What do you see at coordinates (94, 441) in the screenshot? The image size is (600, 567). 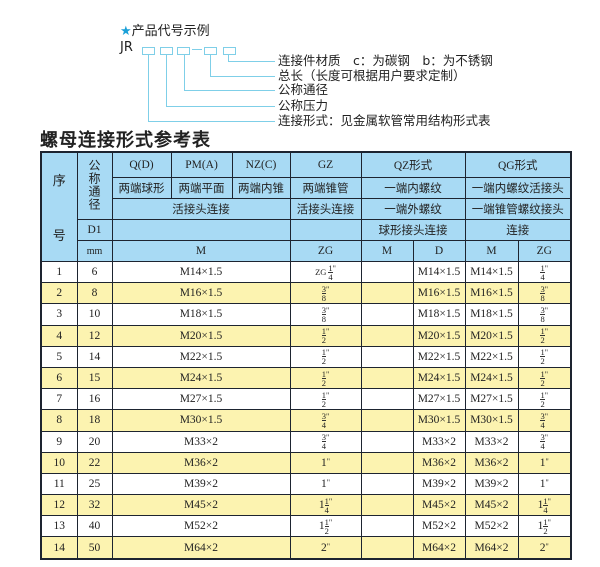 I see `cell-dn: 20` at bounding box center [94, 441].